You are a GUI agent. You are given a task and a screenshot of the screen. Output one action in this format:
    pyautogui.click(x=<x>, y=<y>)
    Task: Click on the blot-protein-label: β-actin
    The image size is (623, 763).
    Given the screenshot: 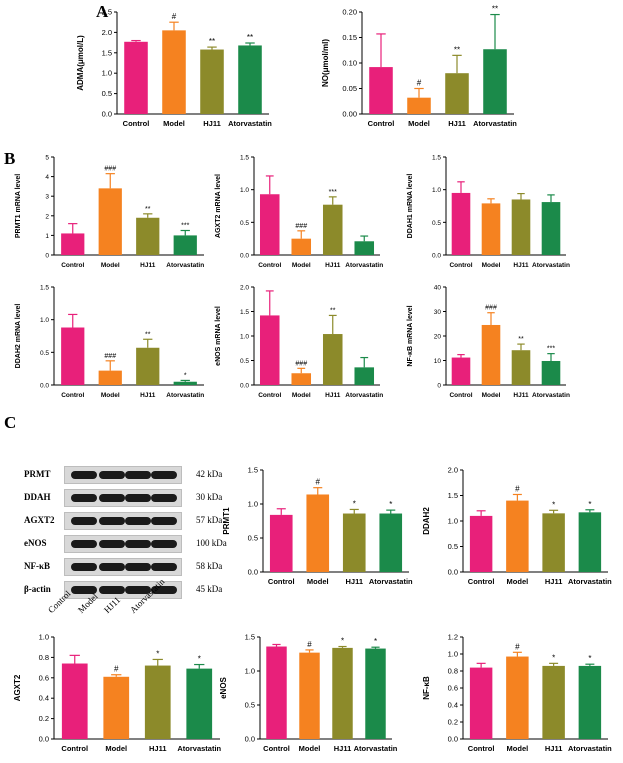 What is the action you would take?
    pyautogui.click(x=37, y=589)
    